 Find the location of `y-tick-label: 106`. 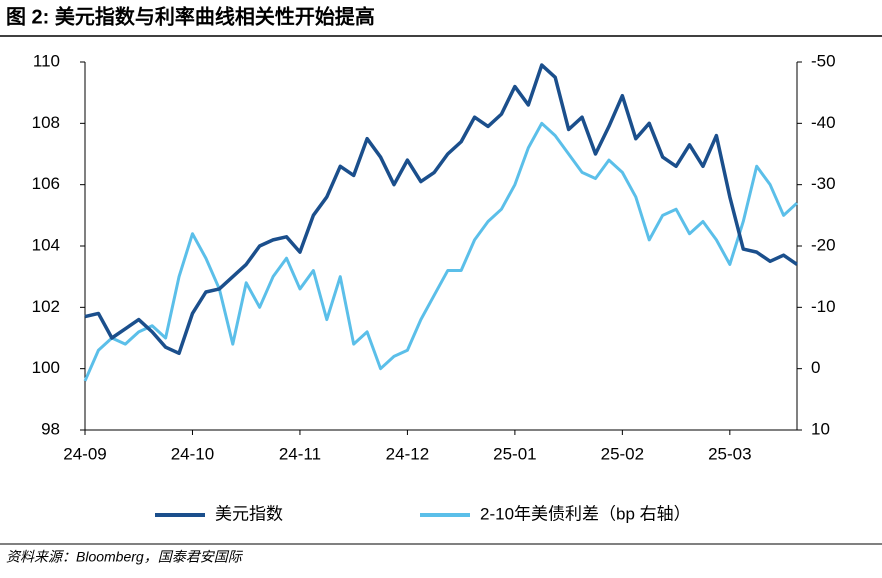

y-tick-label: 106 is located at coordinates (46, 183).